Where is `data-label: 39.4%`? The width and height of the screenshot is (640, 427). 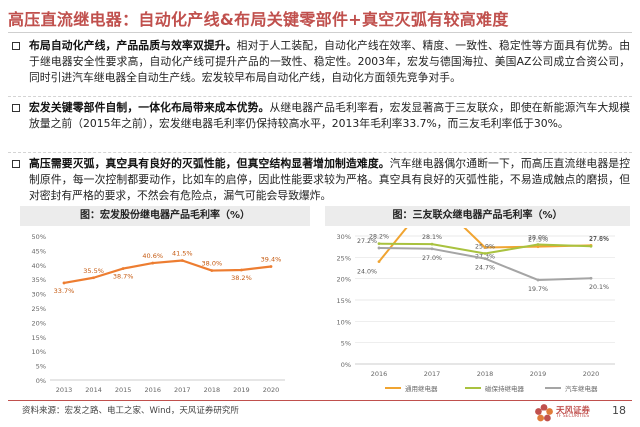 data-label: 39.4% is located at coordinates (271, 260).